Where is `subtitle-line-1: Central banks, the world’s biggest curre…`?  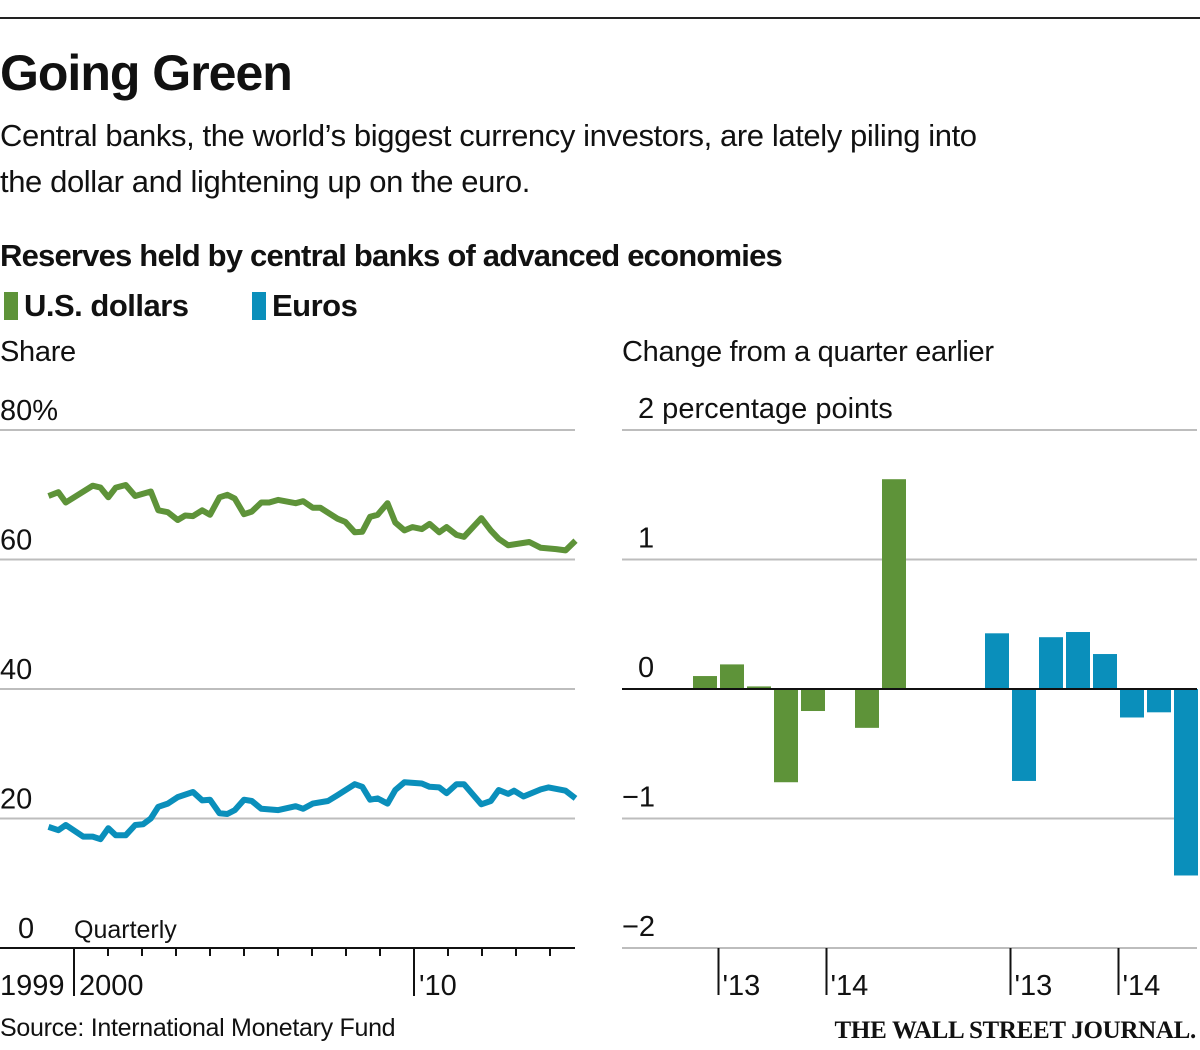
subtitle-line-1: Central banks, the world’s biggest curre… is located at coordinates (488, 135).